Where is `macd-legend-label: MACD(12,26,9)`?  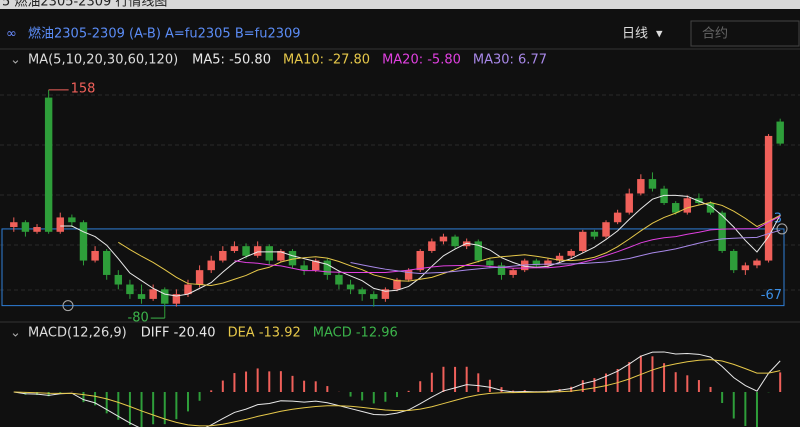
macd-legend-label: MACD(12,26,9) is located at coordinates (77, 333).